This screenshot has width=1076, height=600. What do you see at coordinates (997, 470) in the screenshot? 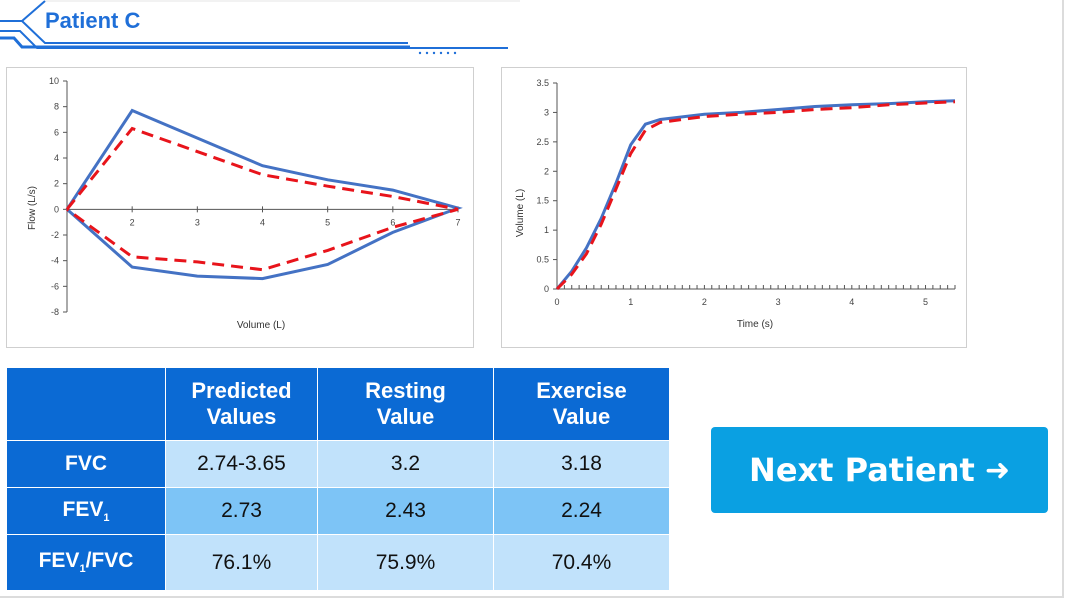
I see `arrow-right-icon: ➜` at bounding box center [997, 470].